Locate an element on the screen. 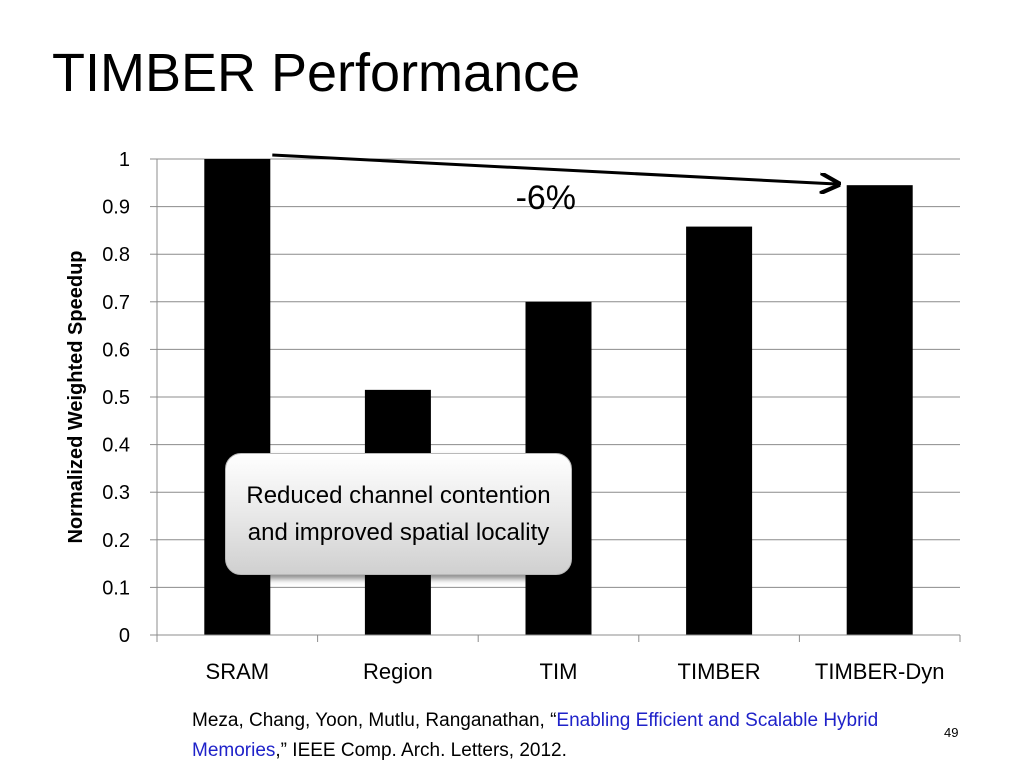  y-tick-label: 1 is located at coordinates (124, 160).